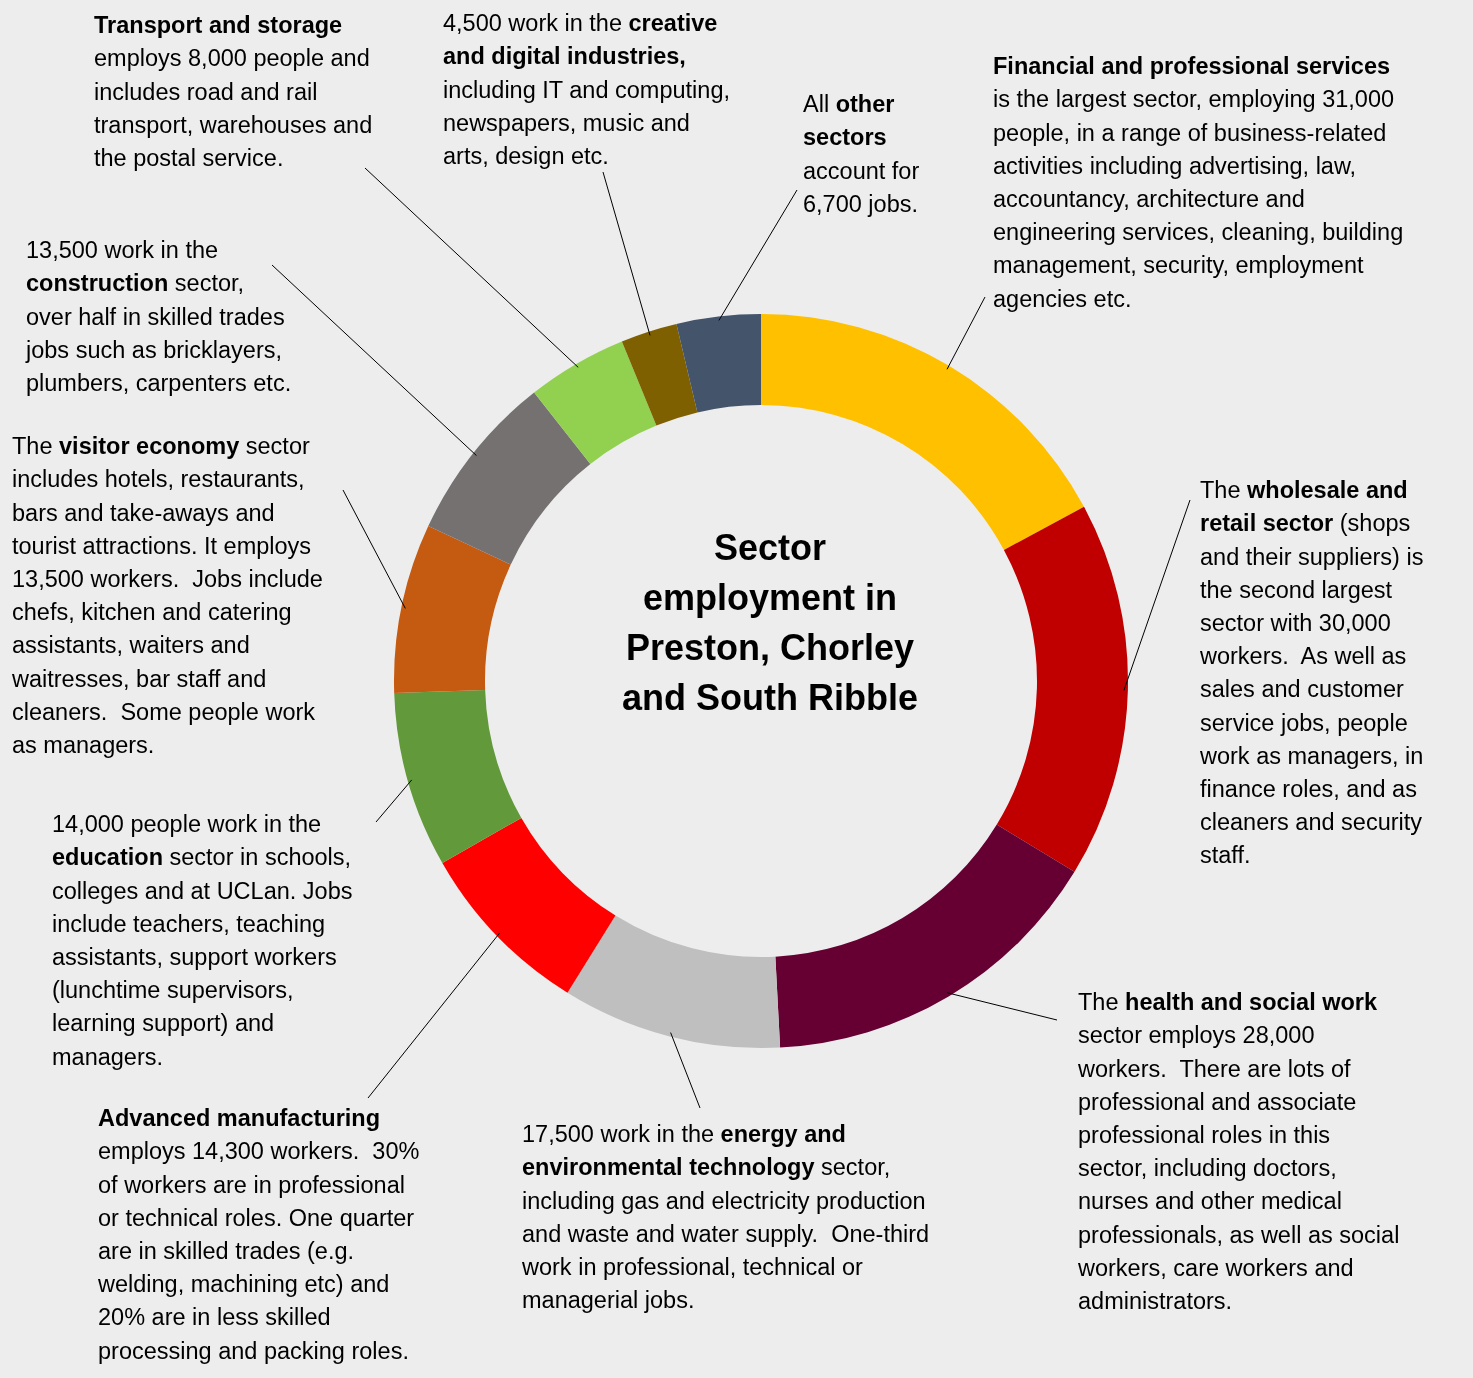 This screenshot has width=1473, height=1378. Describe the element at coordinates (259, 1234) in the screenshot. I see `category-label: Advanced manufacturing employs 14,300 workers. 30% of workers are in professional or technical roles. One quarter are in skilled trades (e.g. welding, machining etc) and 20% are in less skilled processing and packing roles.` at that location.